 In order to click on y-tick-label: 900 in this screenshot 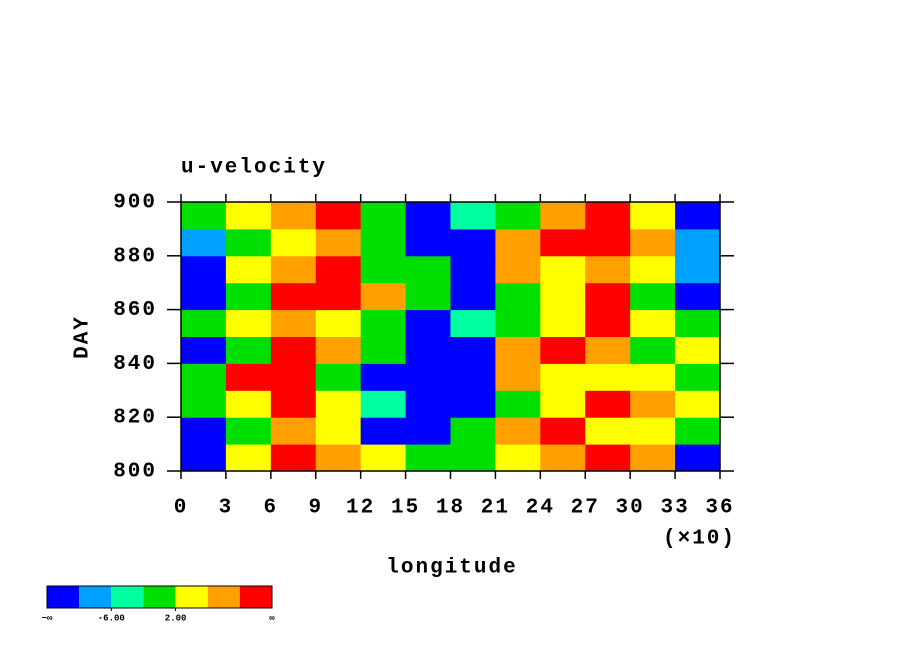, I will do `click(135, 203)`.